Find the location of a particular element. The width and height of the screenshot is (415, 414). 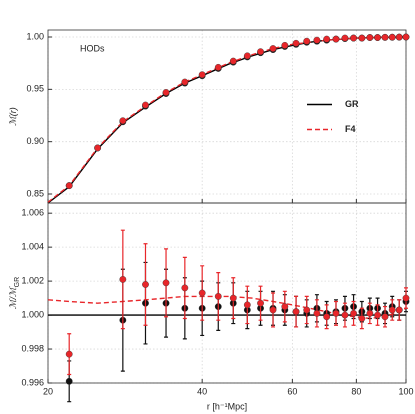

annotation: HODs is located at coordinates (92, 48).